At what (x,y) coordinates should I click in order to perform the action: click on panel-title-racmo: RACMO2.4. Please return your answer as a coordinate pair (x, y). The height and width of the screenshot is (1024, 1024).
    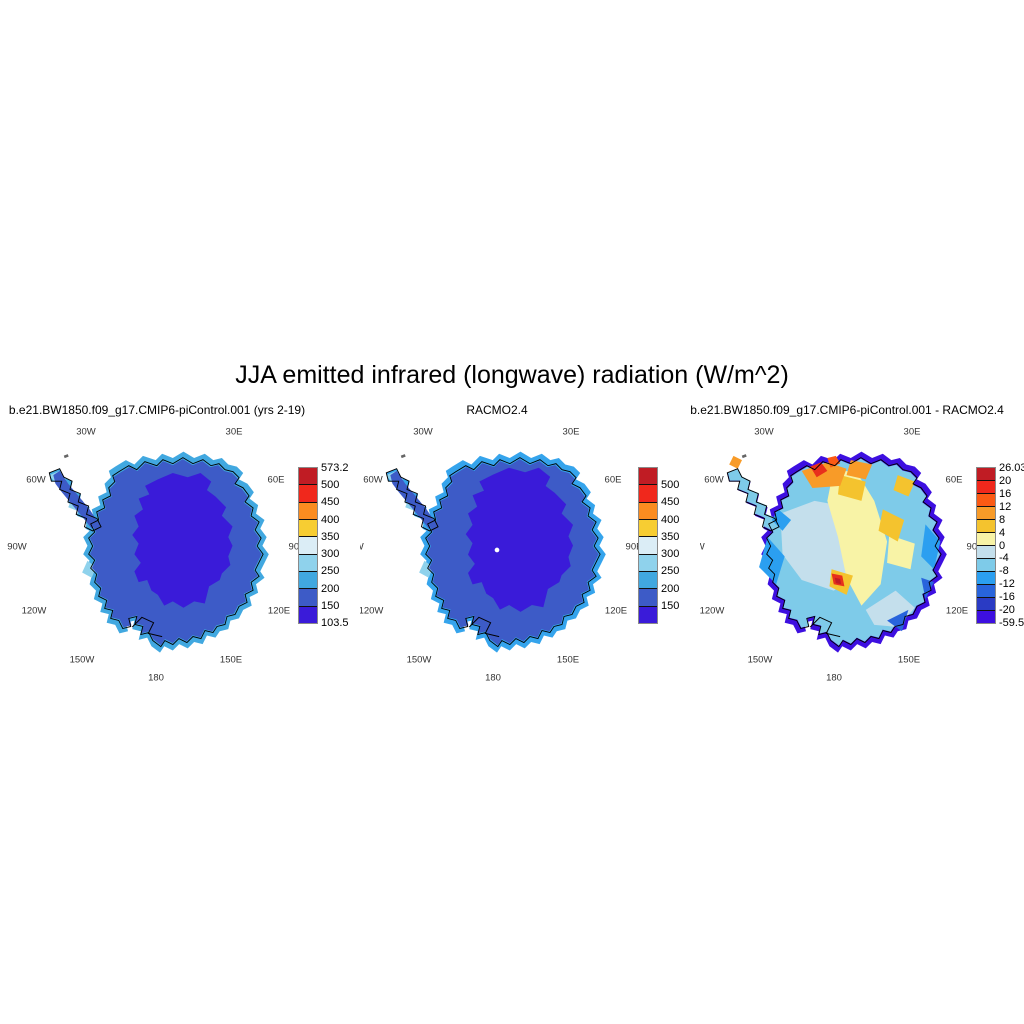
    Looking at the image, I should click on (497, 410).